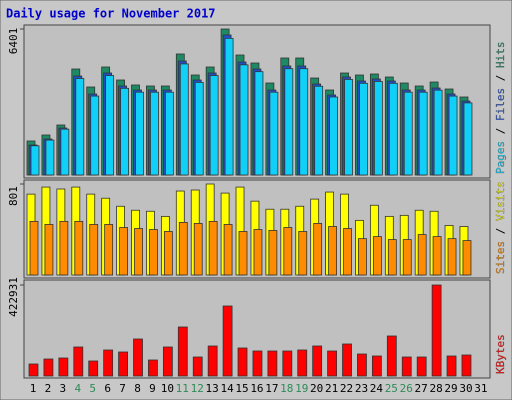  I want to click on x-tick-label: 25, so click(391, 388).